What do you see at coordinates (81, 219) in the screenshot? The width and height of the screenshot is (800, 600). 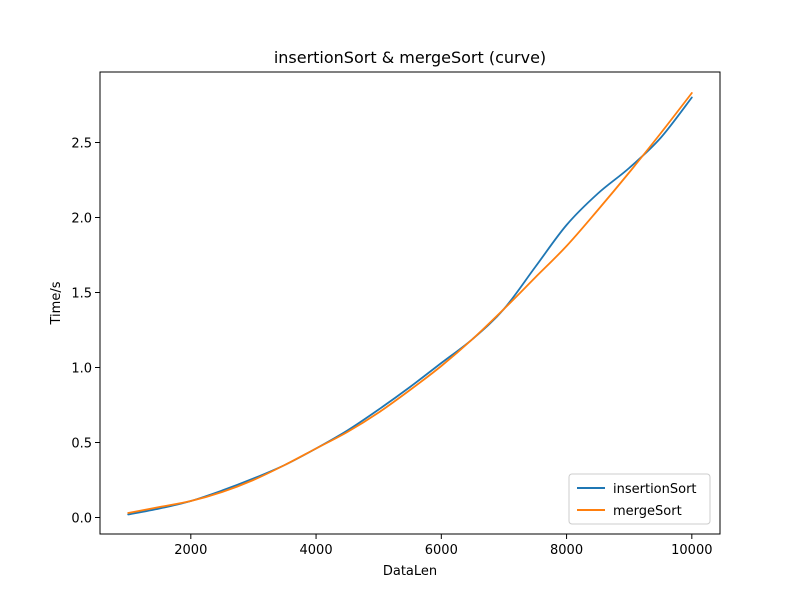 I see `y-tick-label: 2.0` at bounding box center [81, 219].